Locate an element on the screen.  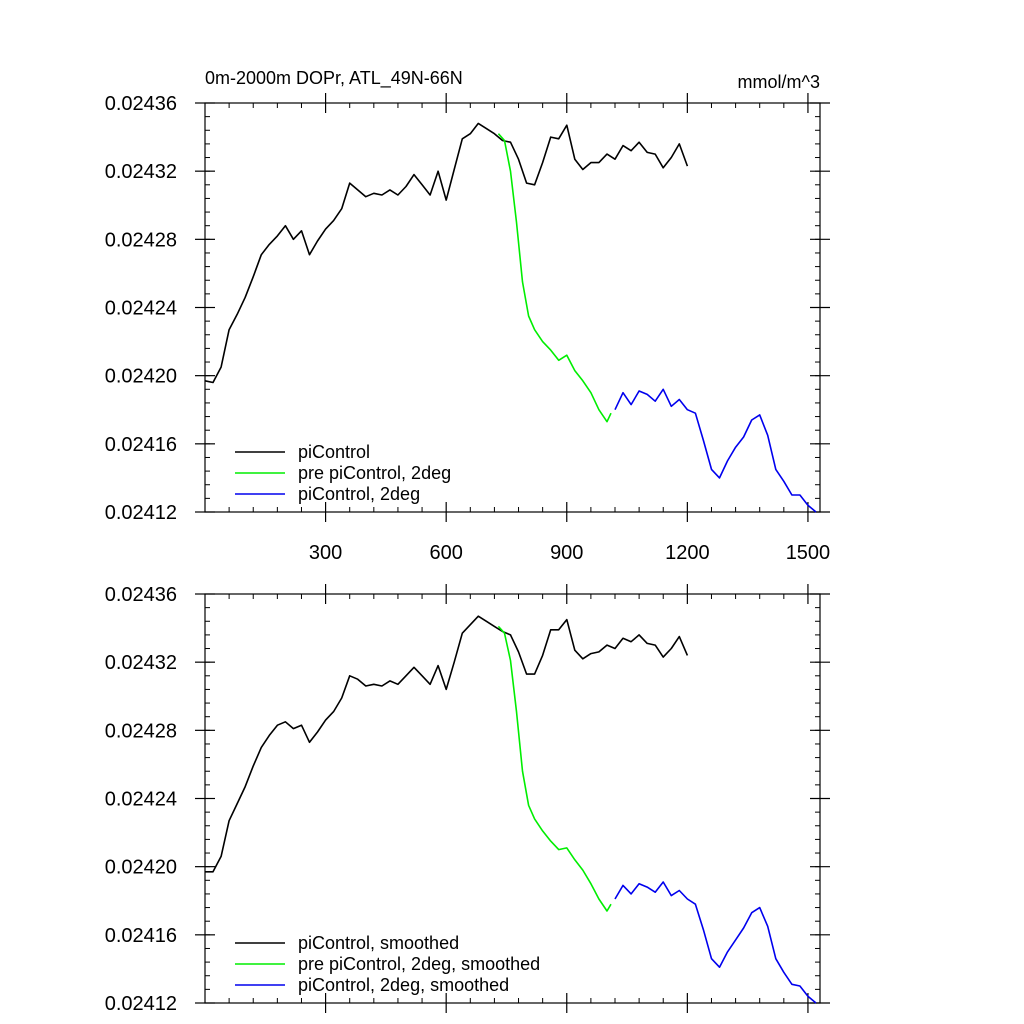
x-tick-label: 600 is located at coordinates (445, 553).